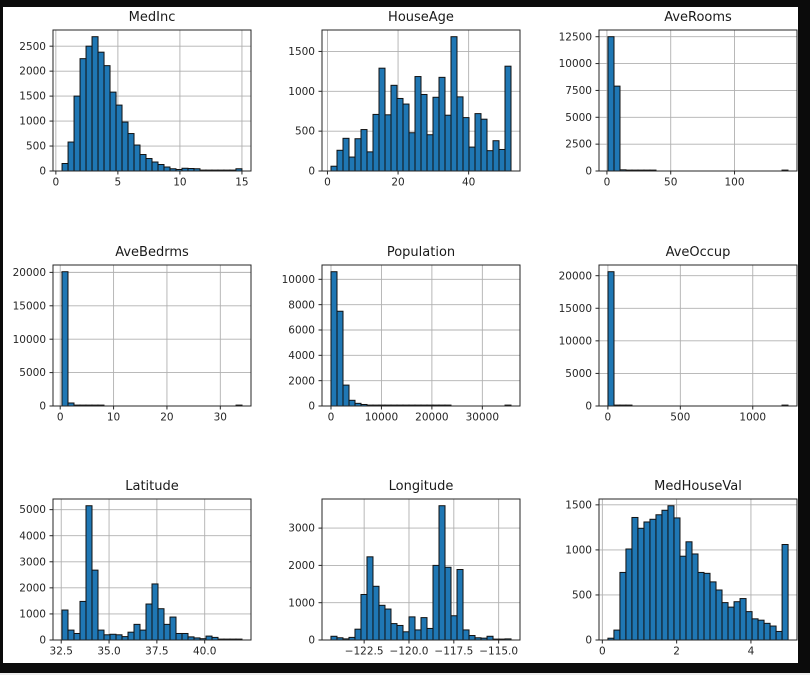 The height and width of the screenshot is (675, 810). What do you see at coordinates (582, 596) in the screenshot?
I see `y-tick-label: 500` at bounding box center [582, 596].